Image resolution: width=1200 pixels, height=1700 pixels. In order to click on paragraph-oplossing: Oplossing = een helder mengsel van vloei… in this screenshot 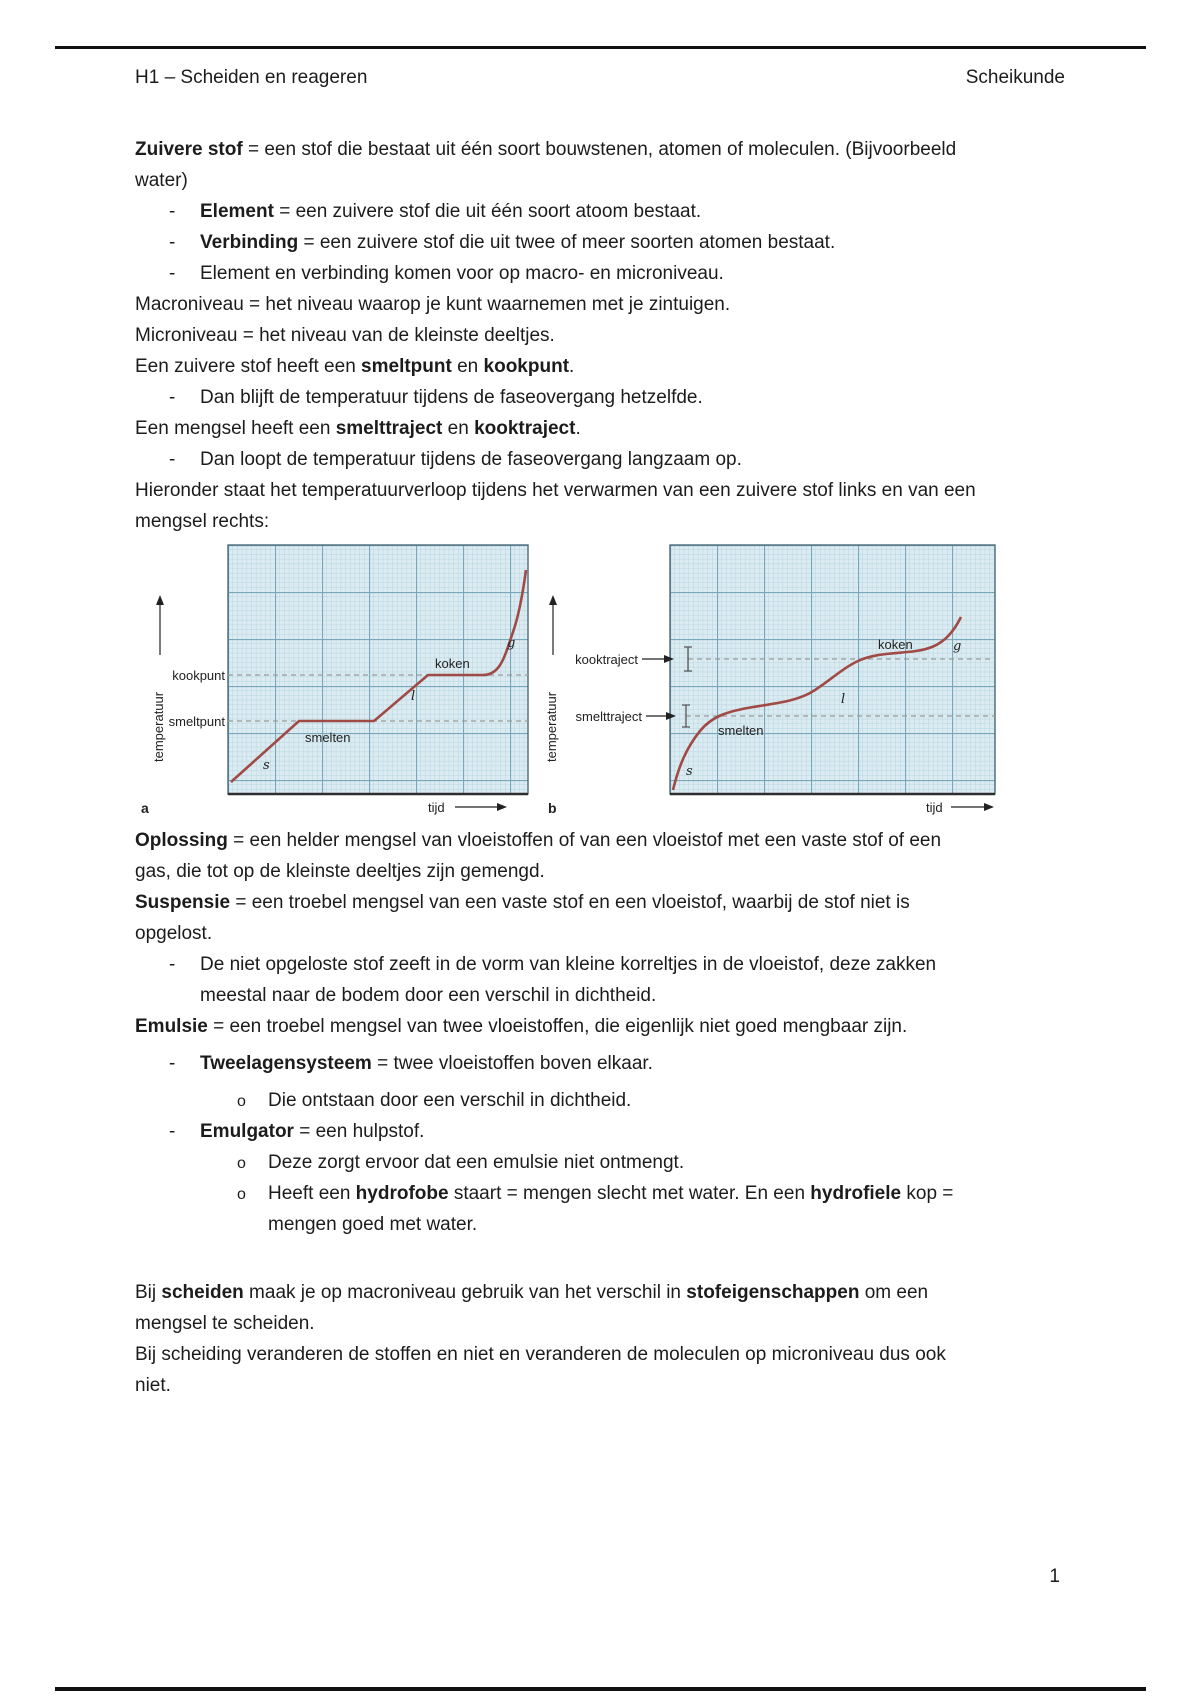, I will do `click(538, 856)`.